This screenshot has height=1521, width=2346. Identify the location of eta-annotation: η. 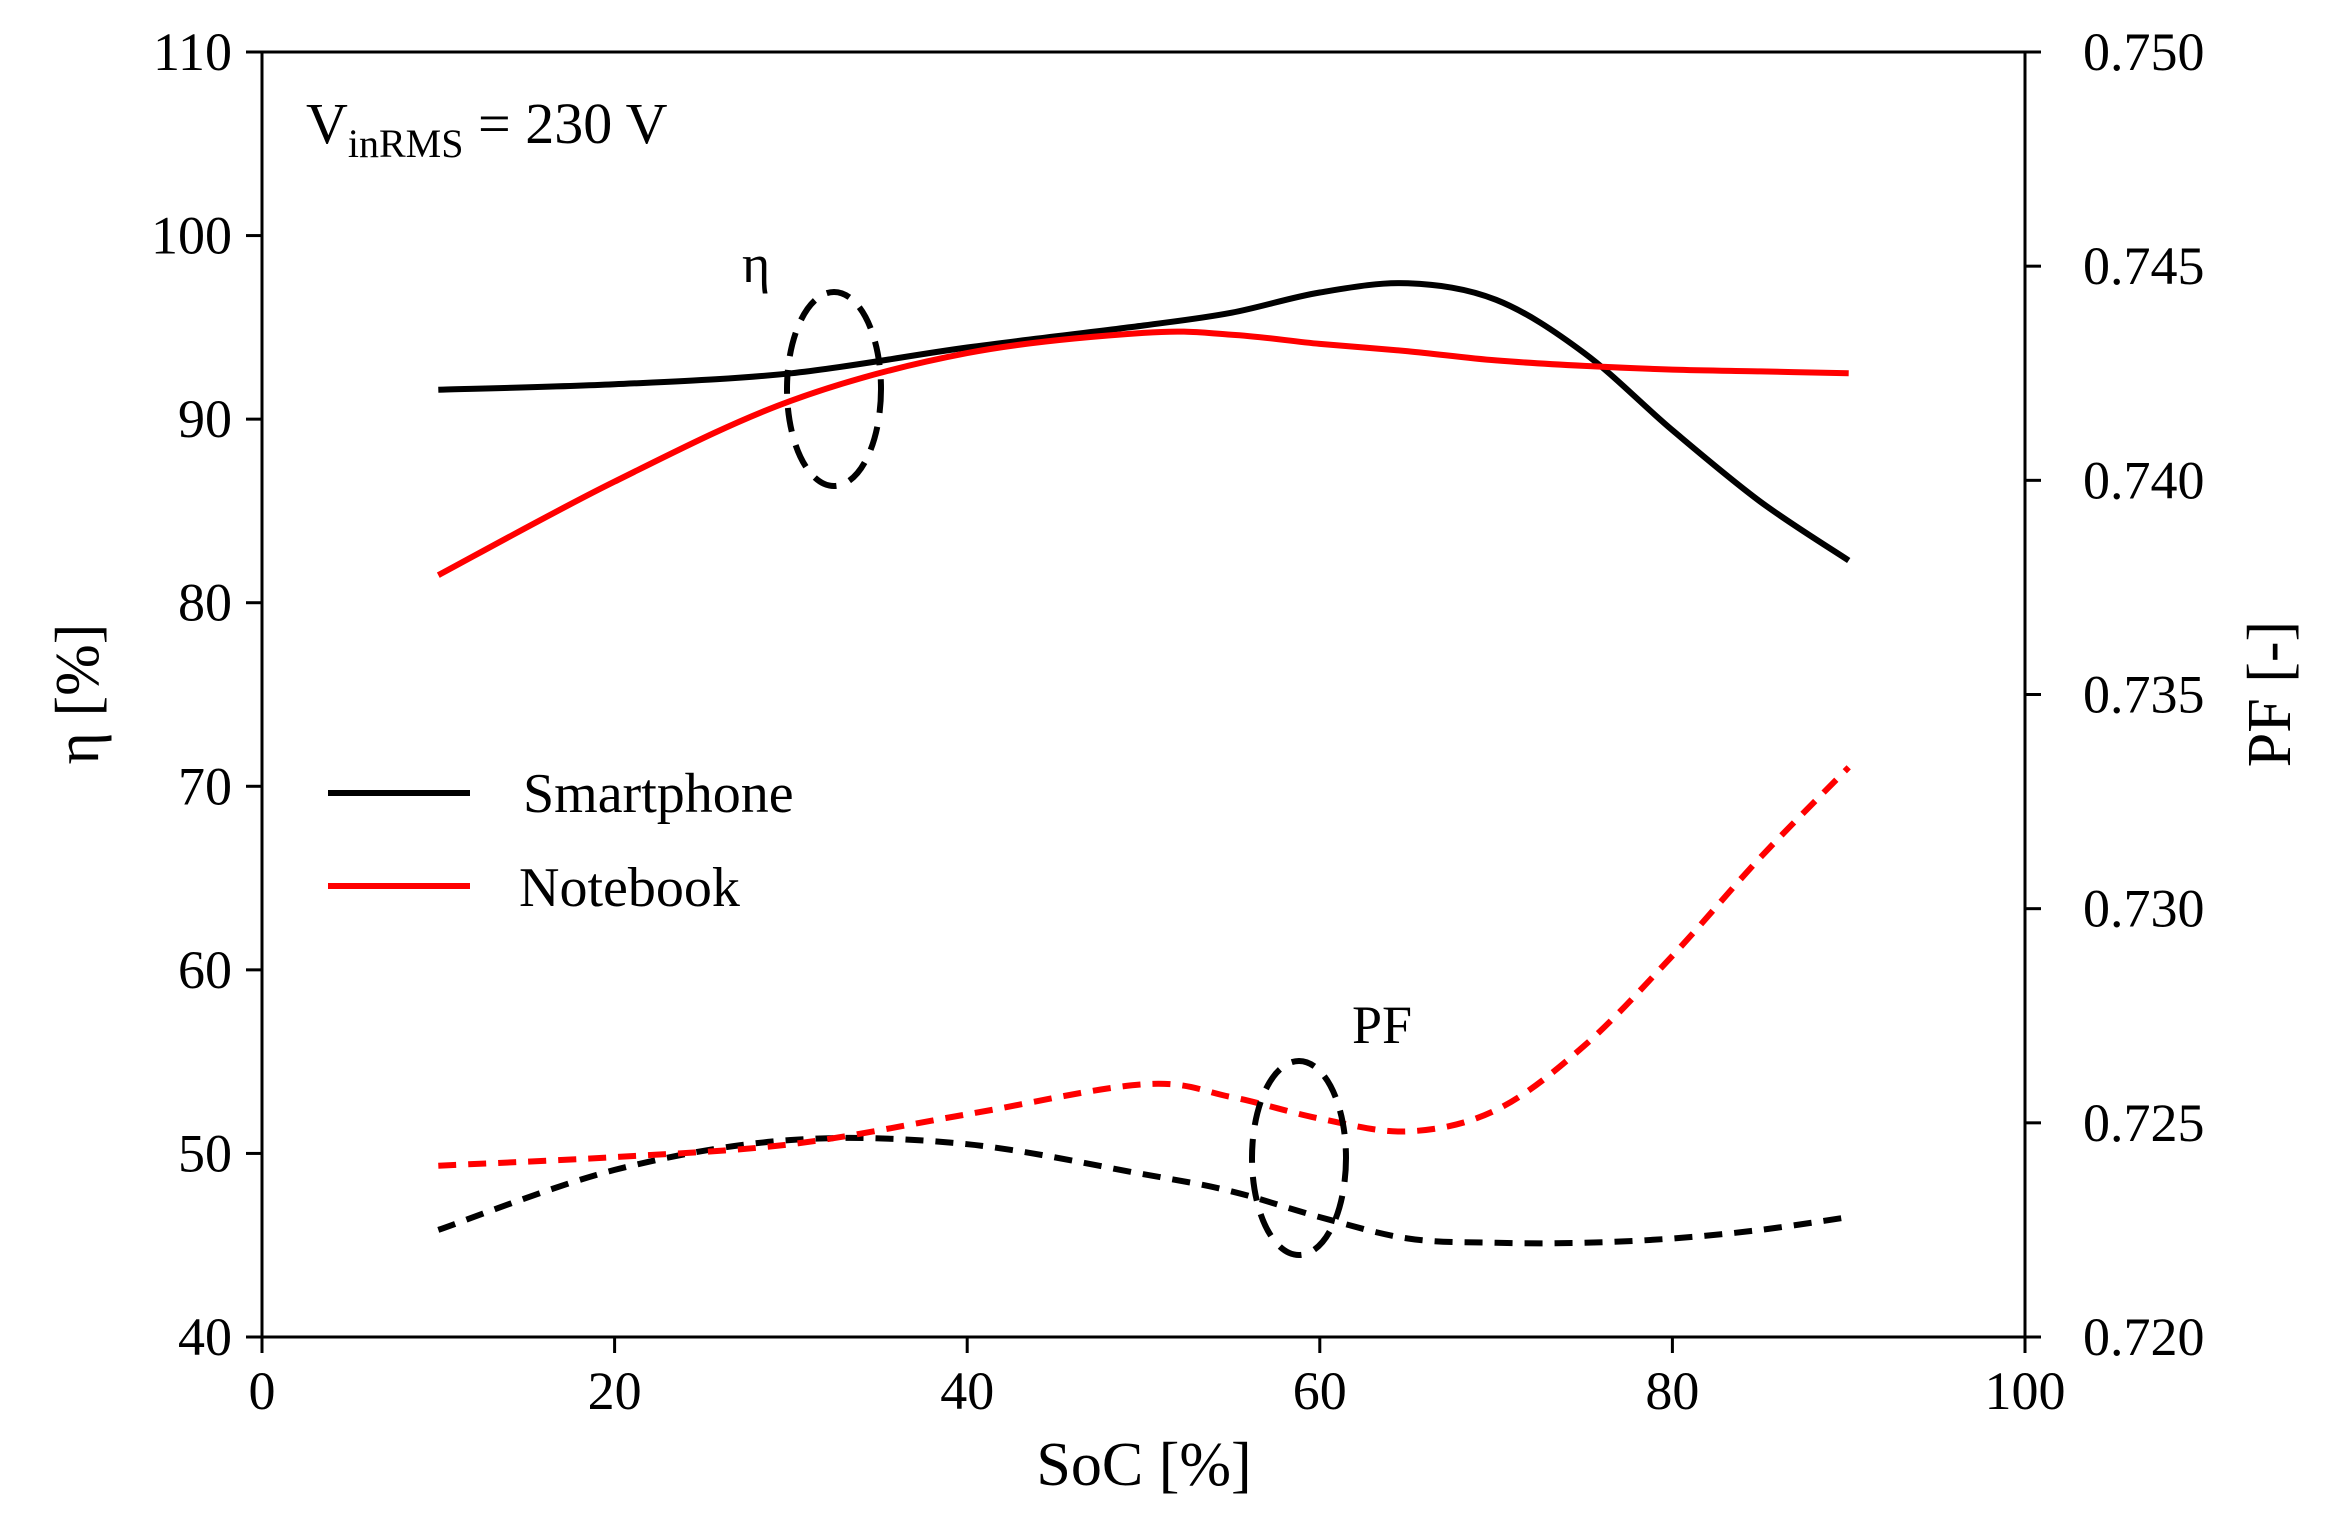
(756, 264).